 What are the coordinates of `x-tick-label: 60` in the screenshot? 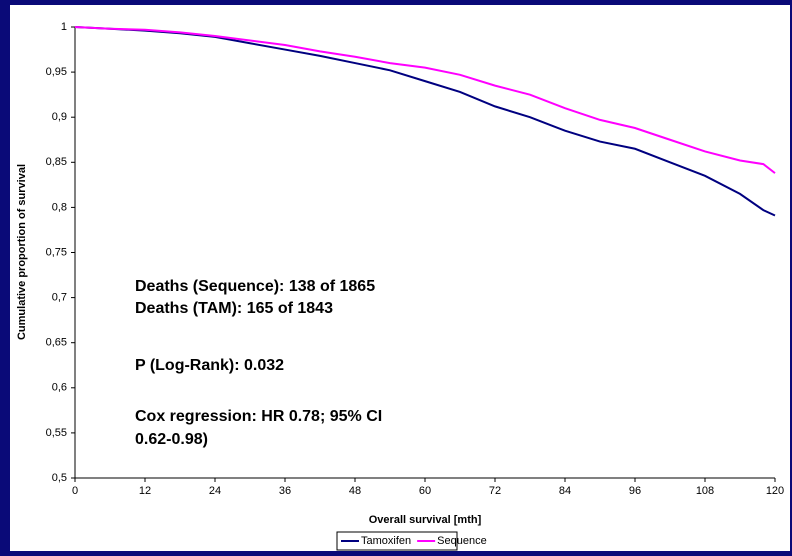 It's located at (425, 491).